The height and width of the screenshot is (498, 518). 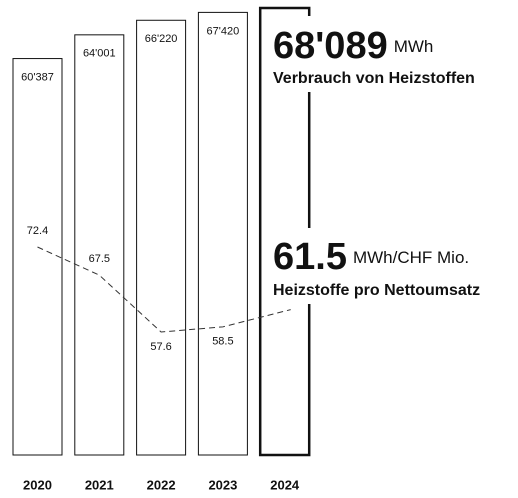 What do you see at coordinates (37, 484) in the screenshot?
I see `x-tick-label: 2020` at bounding box center [37, 484].